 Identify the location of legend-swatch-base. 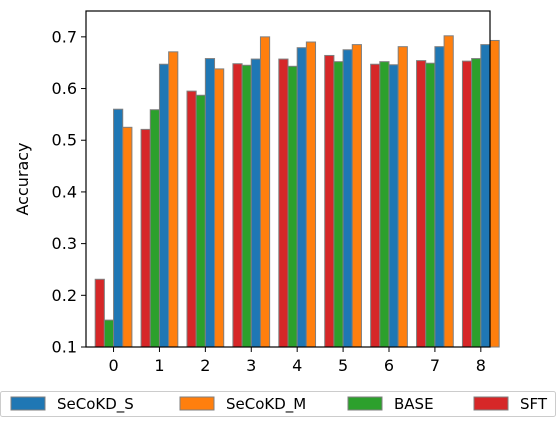
(365, 403).